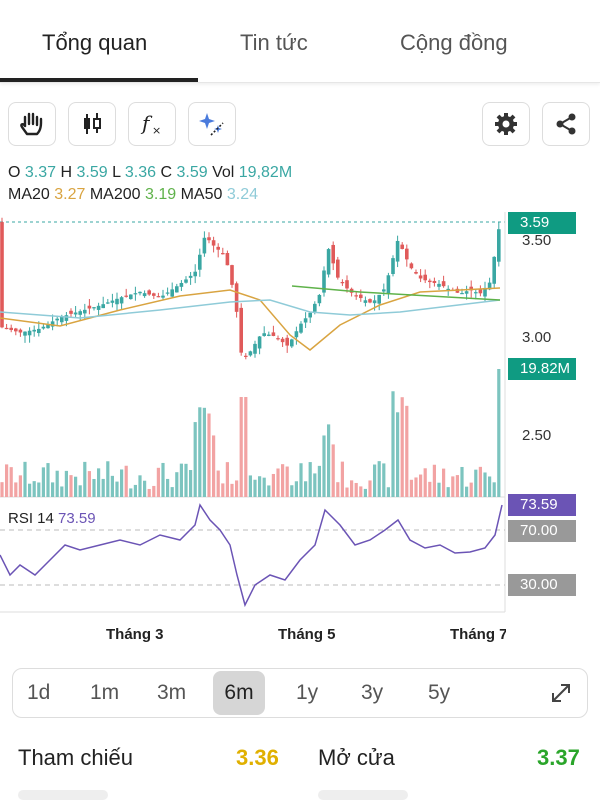 The width and height of the screenshot is (600, 800). I want to click on settings-button, so click(506, 124).